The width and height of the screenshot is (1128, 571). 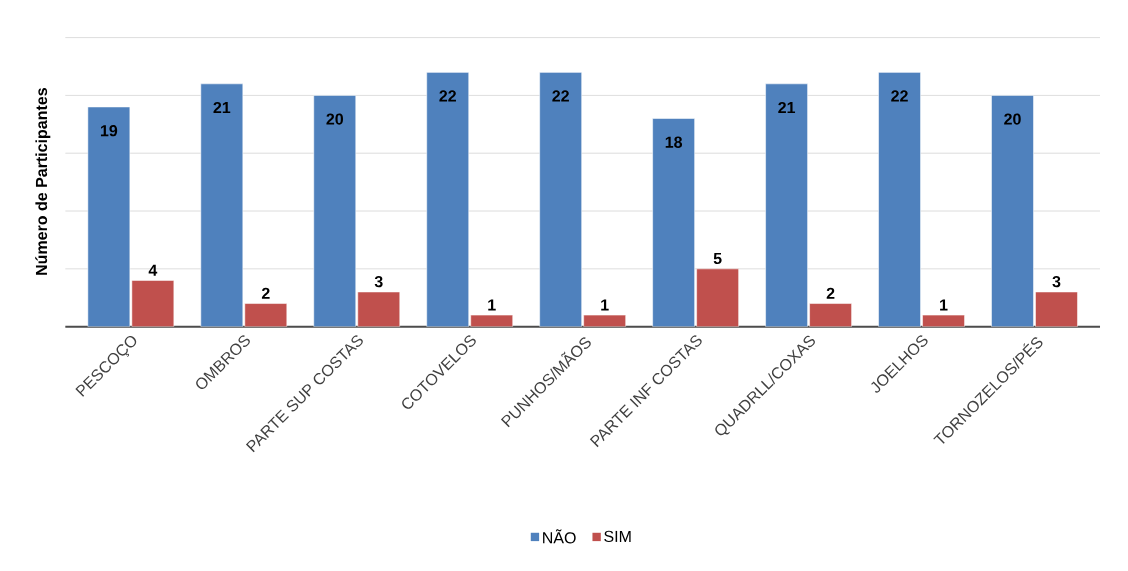 What do you see at coordinates (109, 131) in the screenshot?
I see `data-label: 19` at bounding box center [109, 131].